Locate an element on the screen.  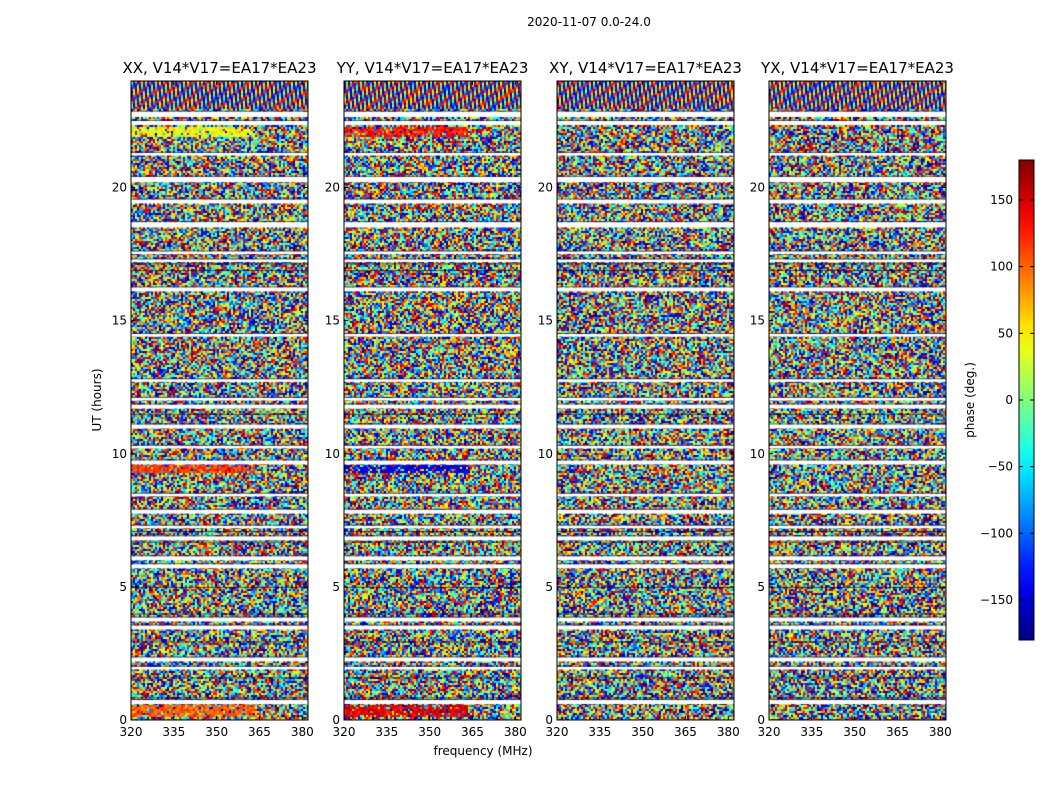
colorbar-label: phase (deg.) is located at coordinates (970, 400).